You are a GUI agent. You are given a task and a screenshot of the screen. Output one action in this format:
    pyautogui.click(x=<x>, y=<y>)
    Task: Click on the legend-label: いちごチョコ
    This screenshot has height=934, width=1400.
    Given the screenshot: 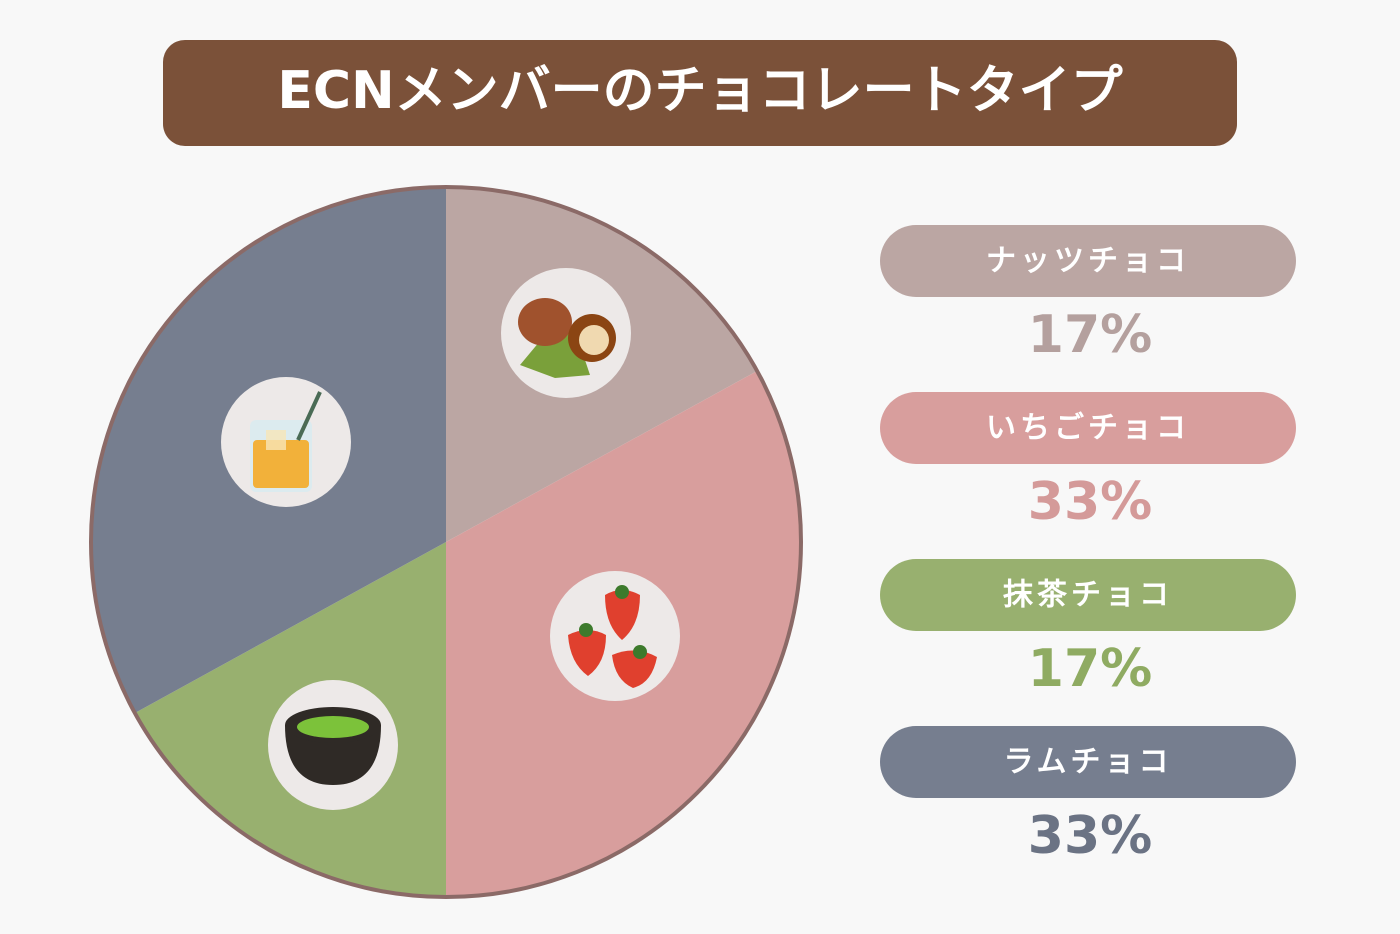 What is the action you would take?
    pyautogui.click(x=1088, y=428)
    